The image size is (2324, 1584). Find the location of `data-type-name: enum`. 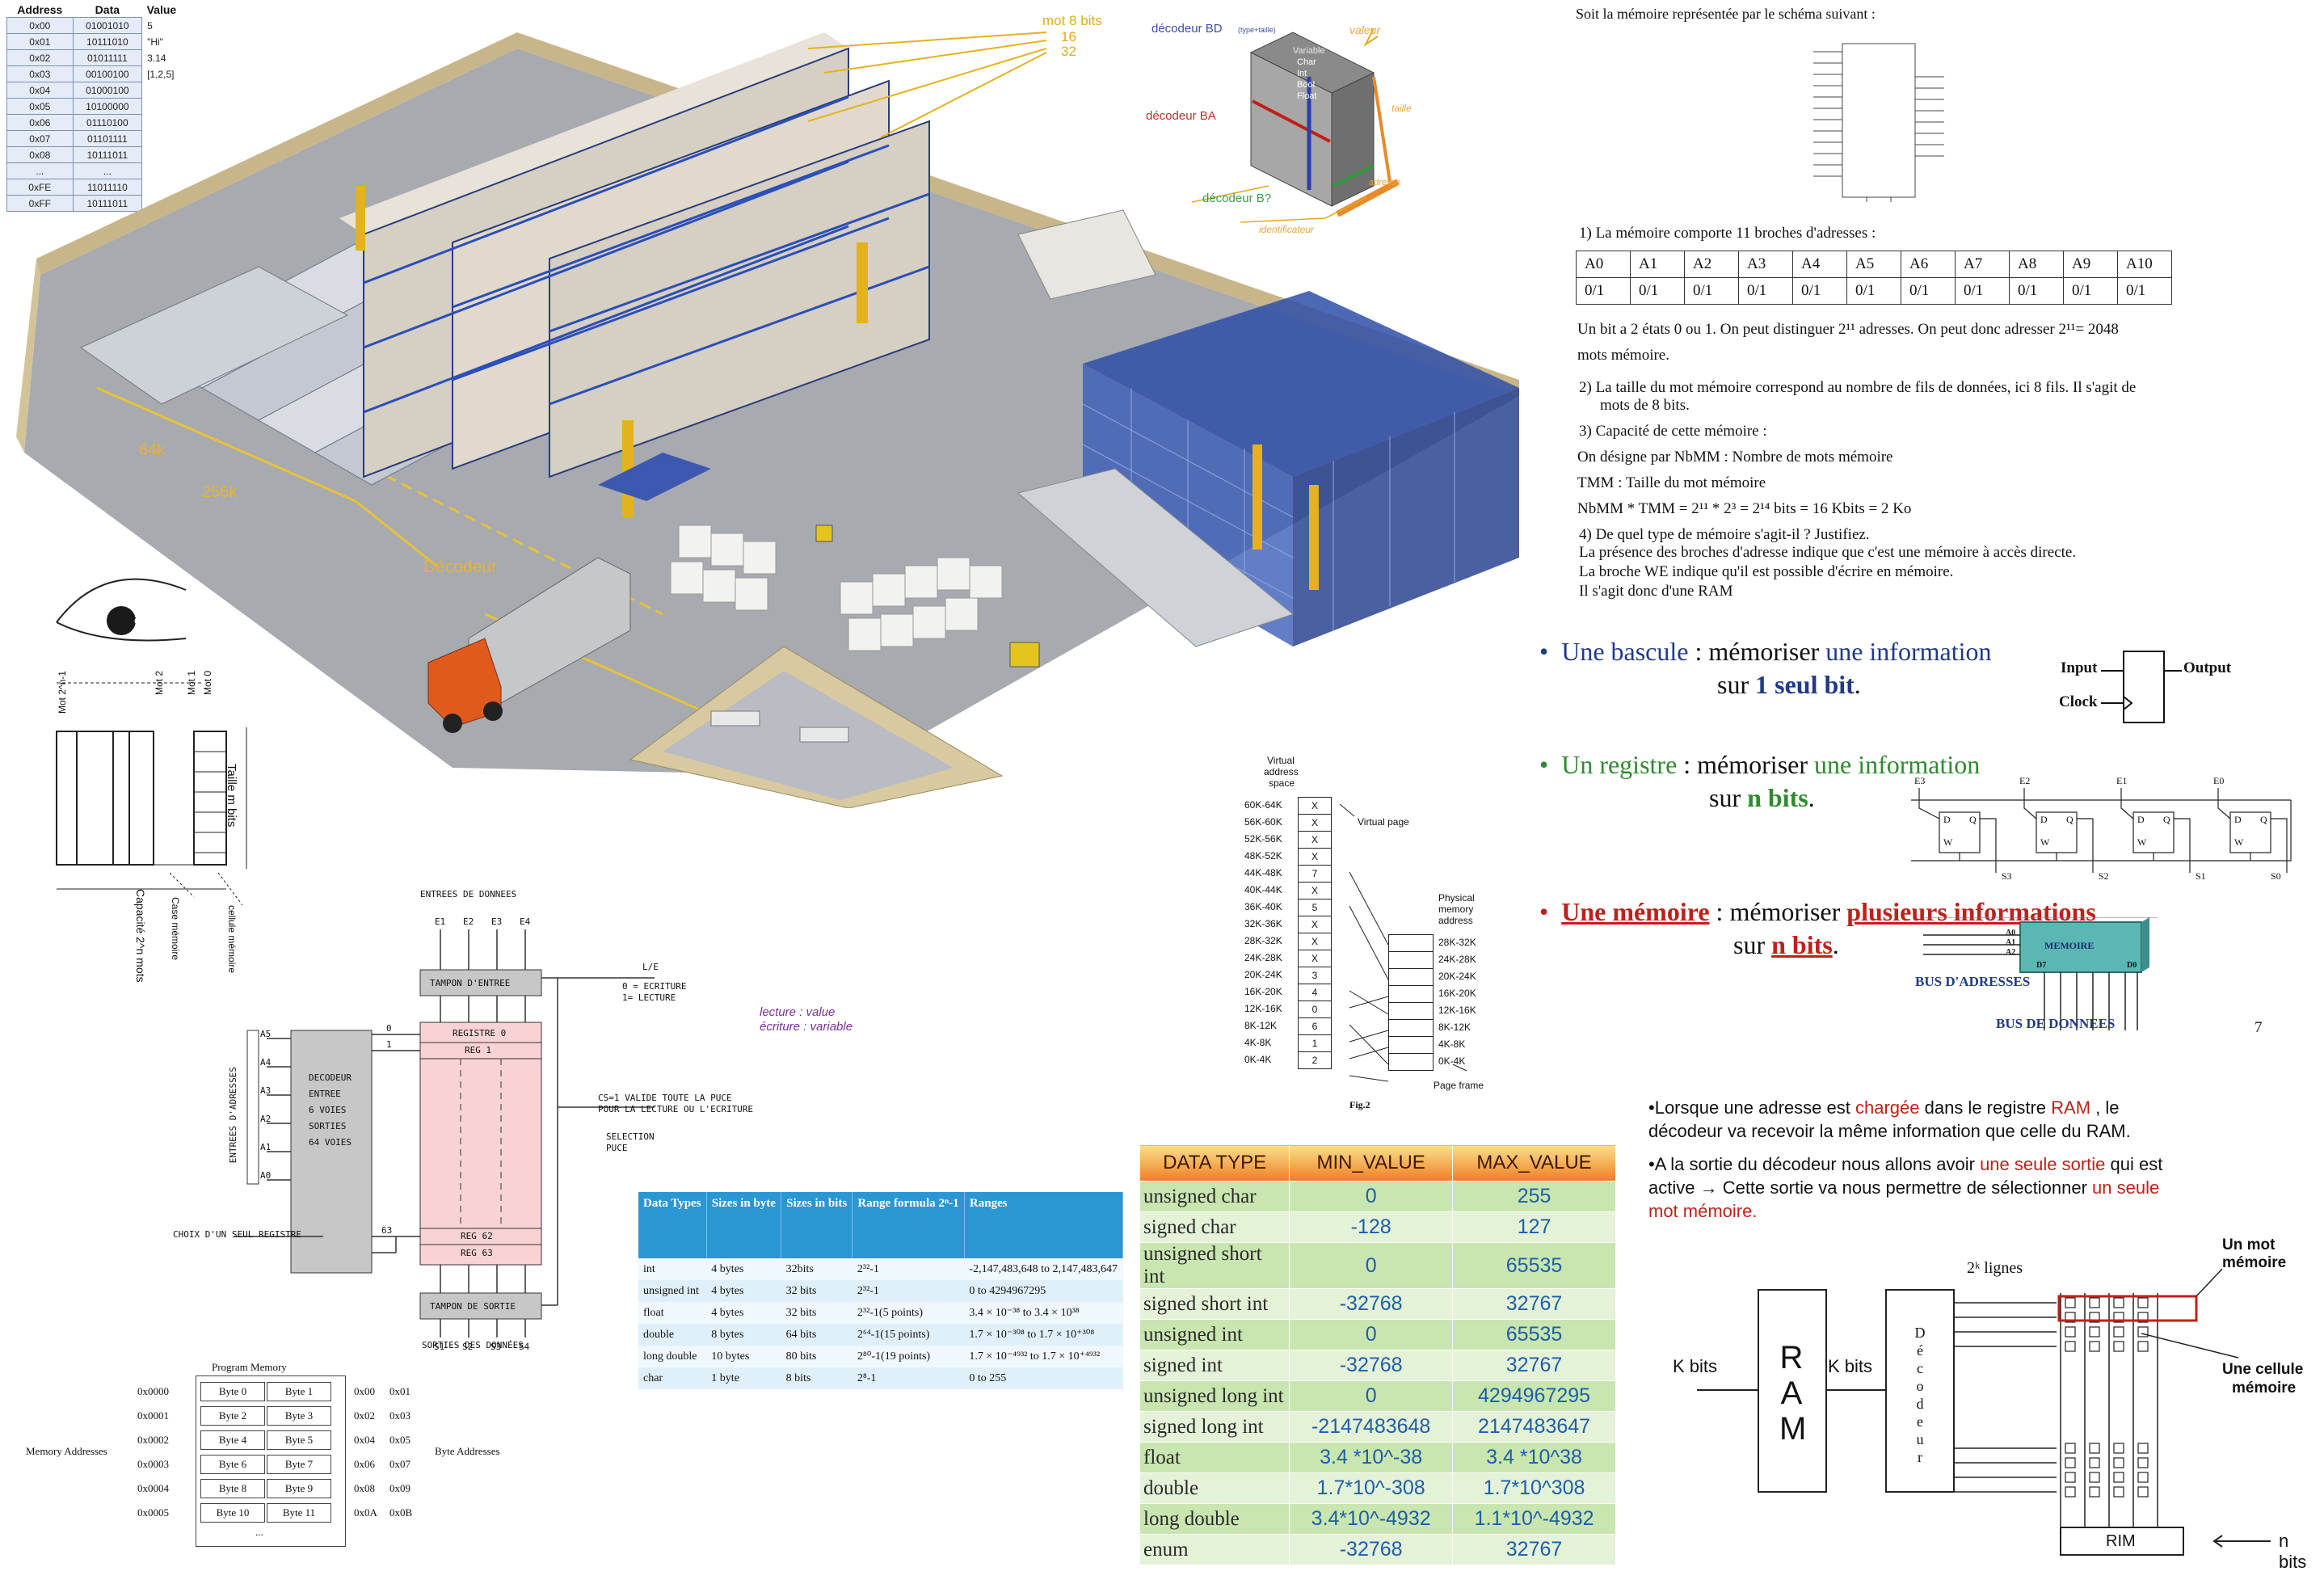

data-type-name: enum is located at coordinates (1214, 1550).